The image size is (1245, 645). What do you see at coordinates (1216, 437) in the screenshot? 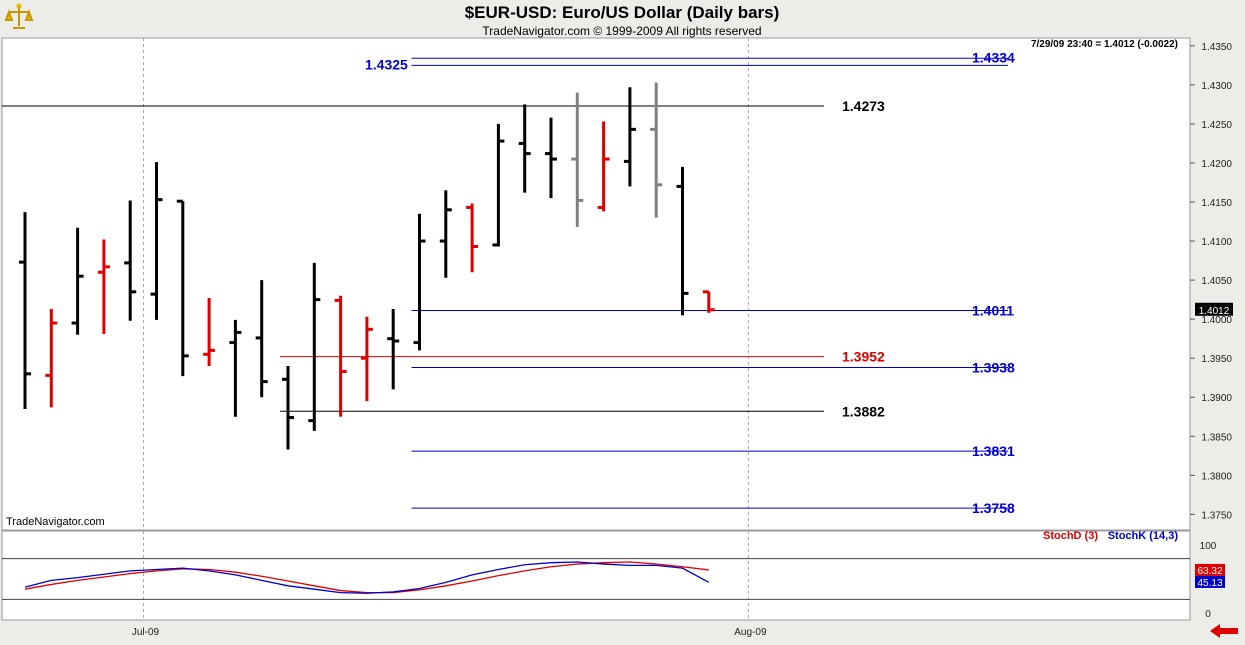
I see `price-tick-label: 1.3850` at bounding box center [1216, 437].